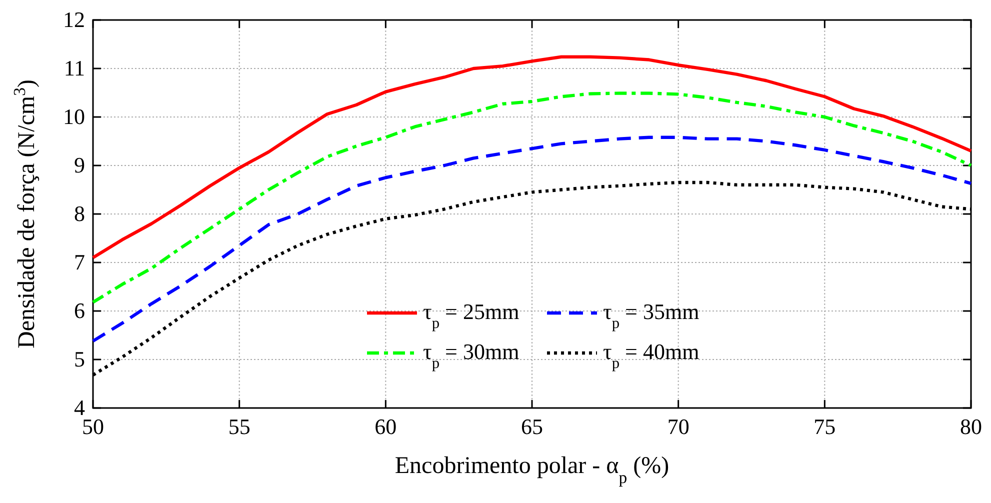 The width and height of the screenshot is (991, 503). What do you see at coordinates (79, 359) in the screenshot?
I see `y-tick-label: 5` at bounding box center [79, 359].